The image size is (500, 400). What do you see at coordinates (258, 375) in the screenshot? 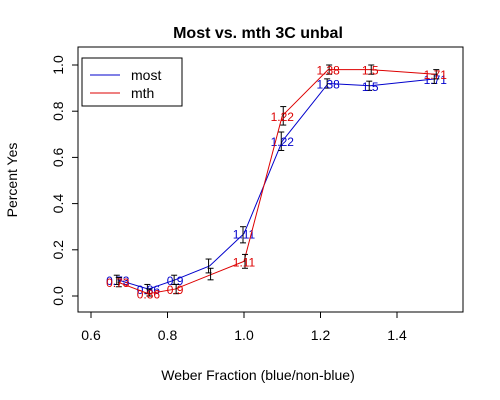
I see `x-axis-label: Weber Fraction (blue/non-blue)` at bounding box center [258, 375].